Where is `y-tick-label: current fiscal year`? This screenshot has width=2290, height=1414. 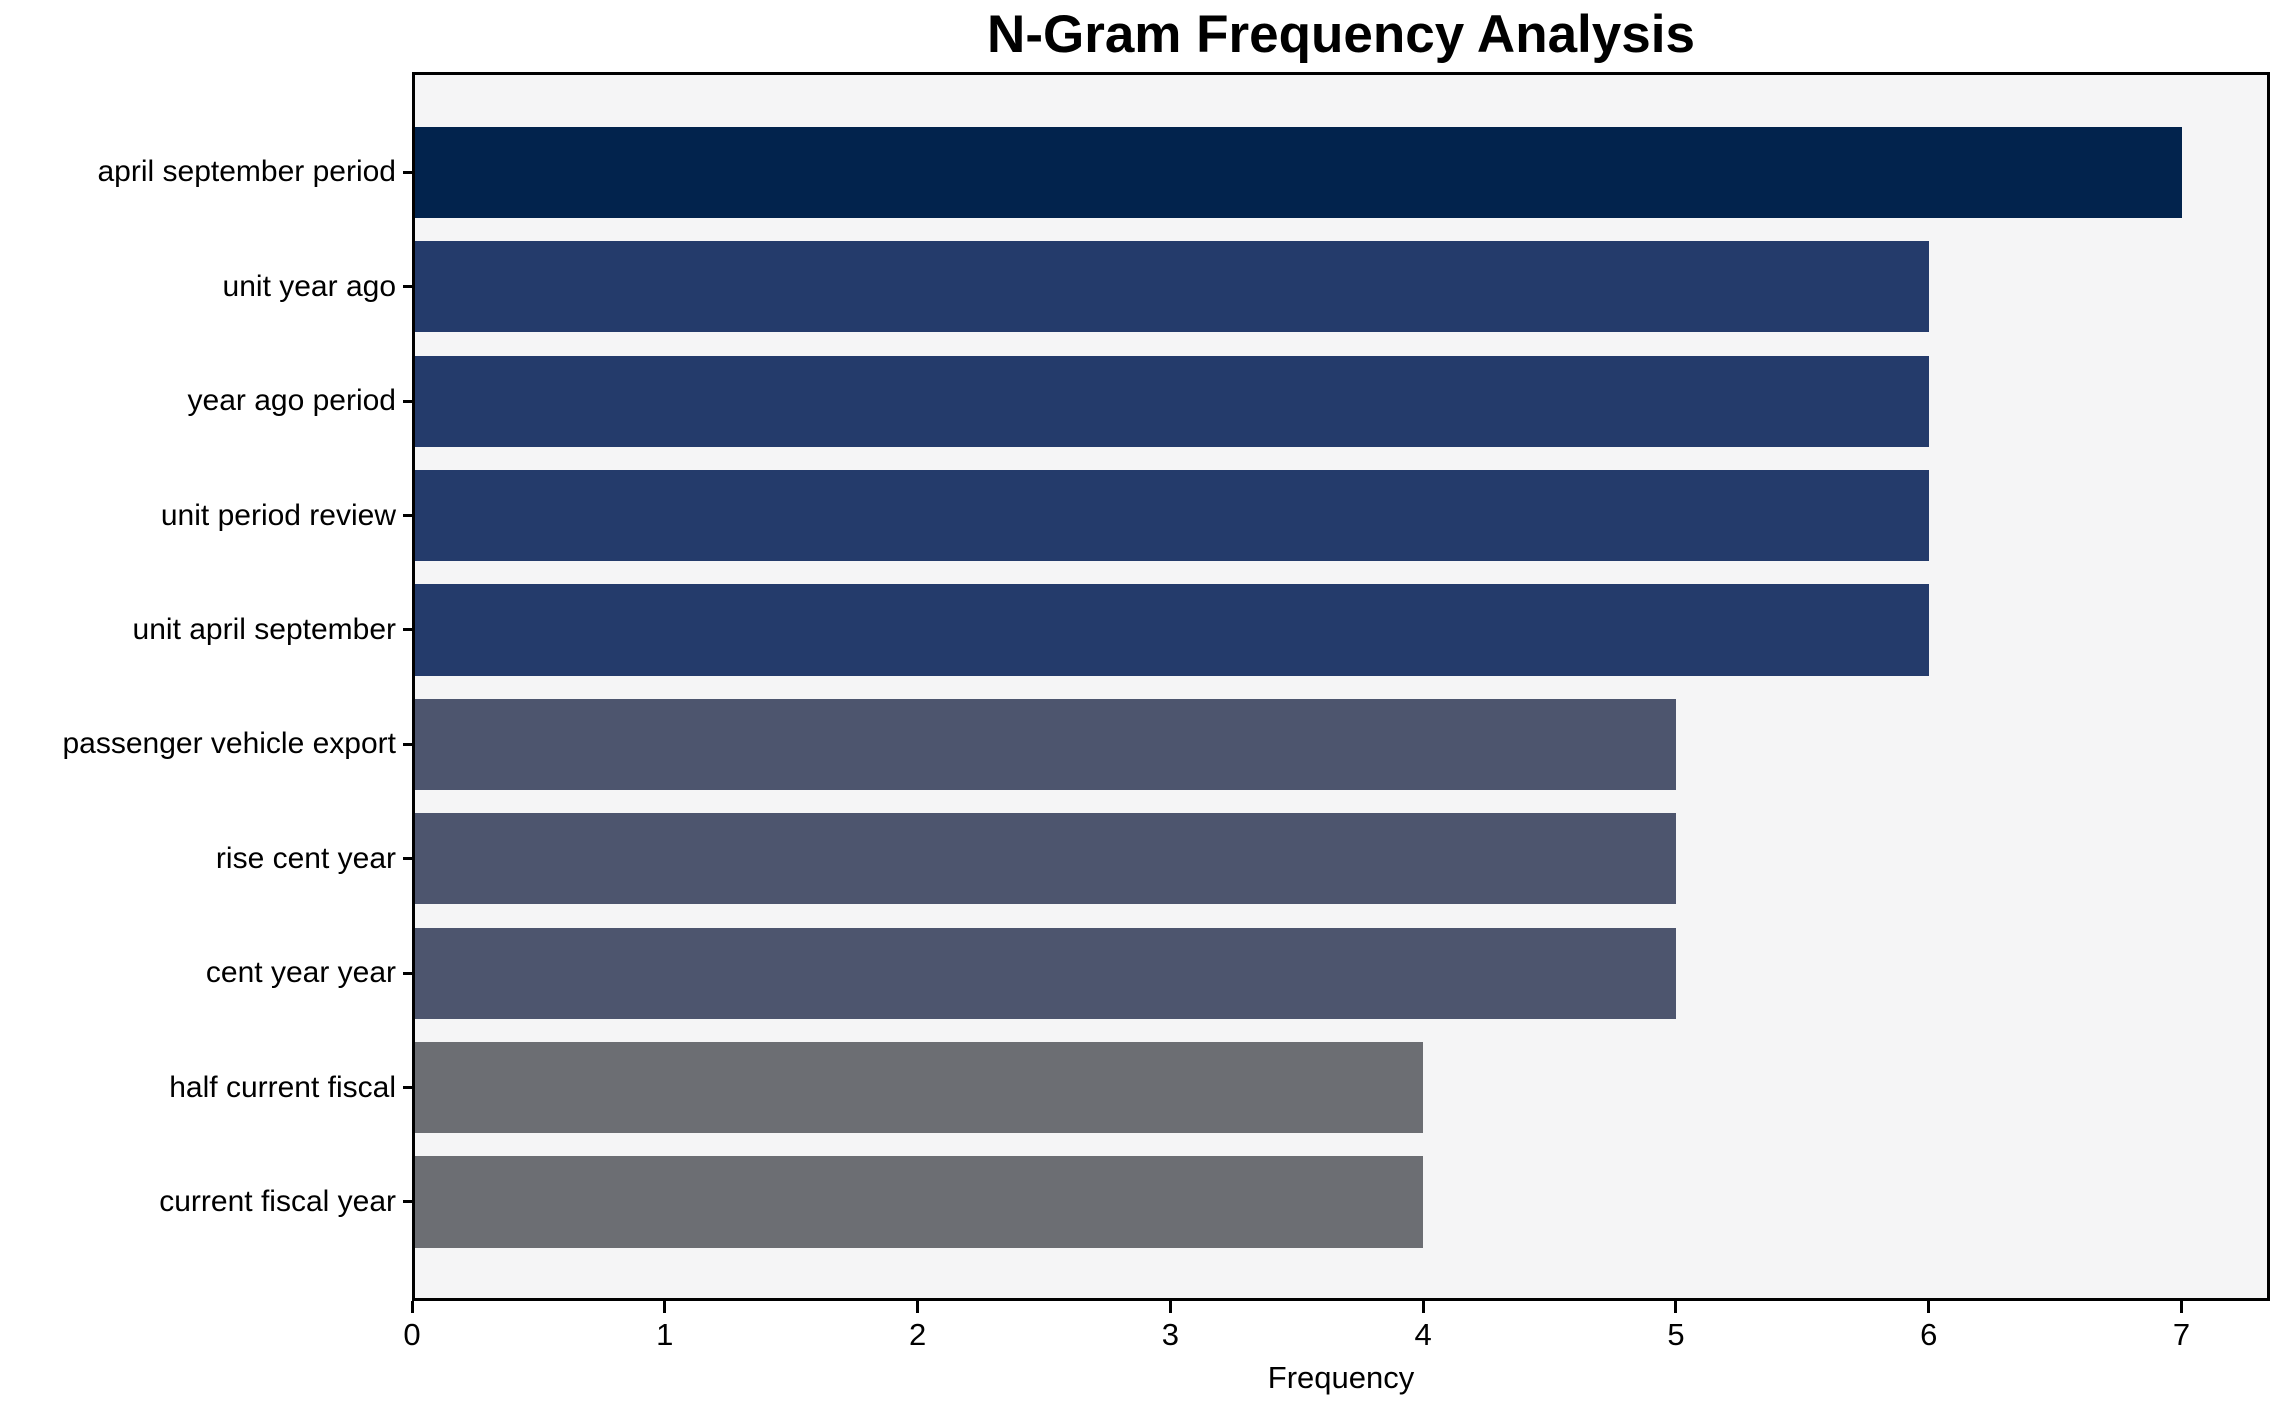 y-tick-label: current fiscal year is located at coordinates (277, 1201).